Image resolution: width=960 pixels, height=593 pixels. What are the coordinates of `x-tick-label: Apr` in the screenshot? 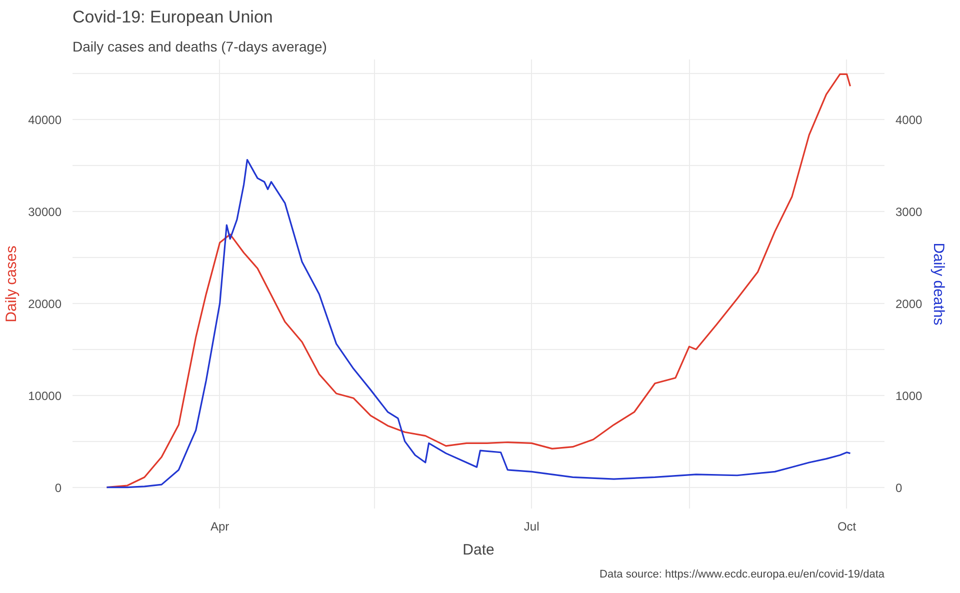 It's located at (220, 527).